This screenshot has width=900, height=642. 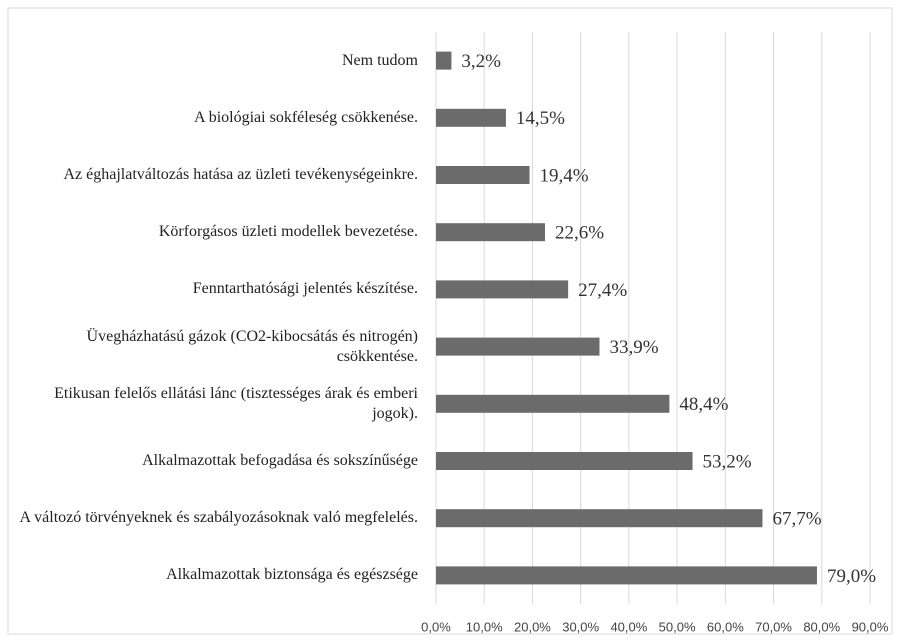 What do you see at coordinates (380, 60) in the screenshot?
I see `category-label: Nem tudom` at bounding box center [380, 60].